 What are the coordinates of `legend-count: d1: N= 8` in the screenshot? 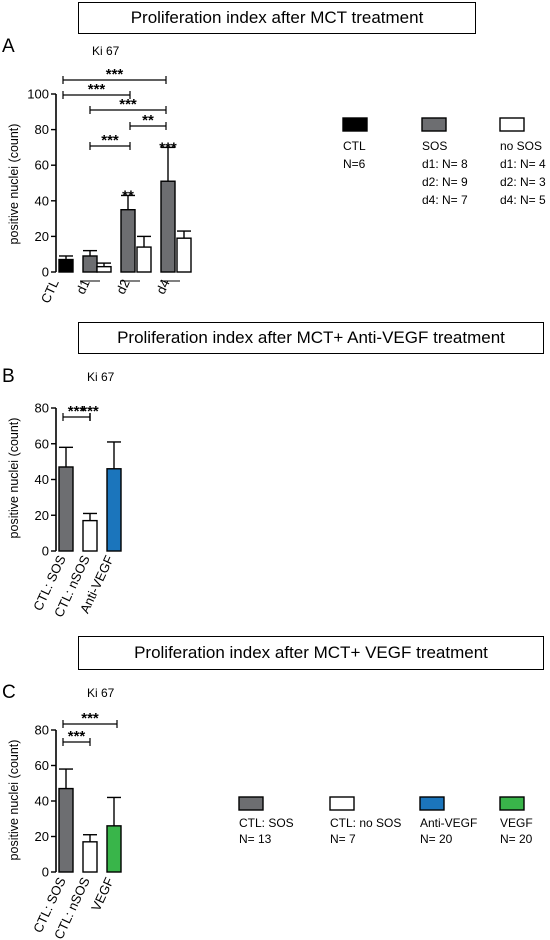 It's located at (445, 164).